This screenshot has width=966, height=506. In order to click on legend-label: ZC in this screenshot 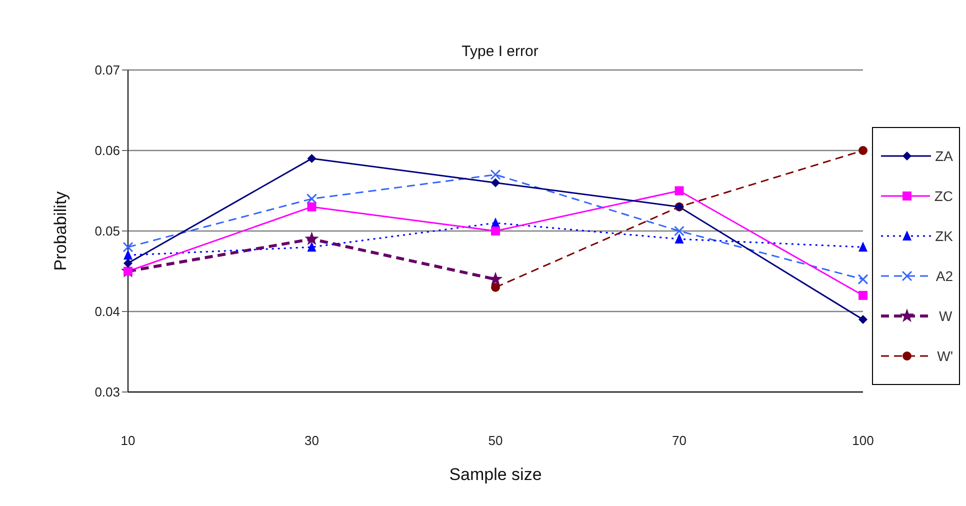, I will do `click(943, 196)`.